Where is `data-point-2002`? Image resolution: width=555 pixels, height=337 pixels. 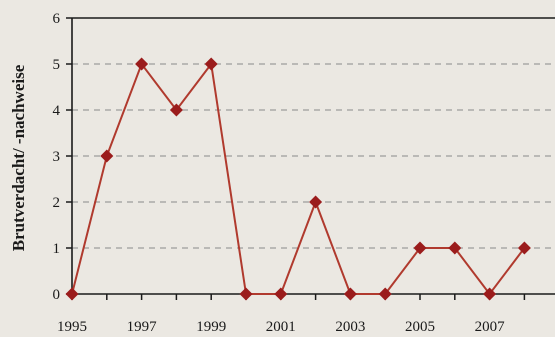 data-point-2002 is located at coordinates (316, 202).